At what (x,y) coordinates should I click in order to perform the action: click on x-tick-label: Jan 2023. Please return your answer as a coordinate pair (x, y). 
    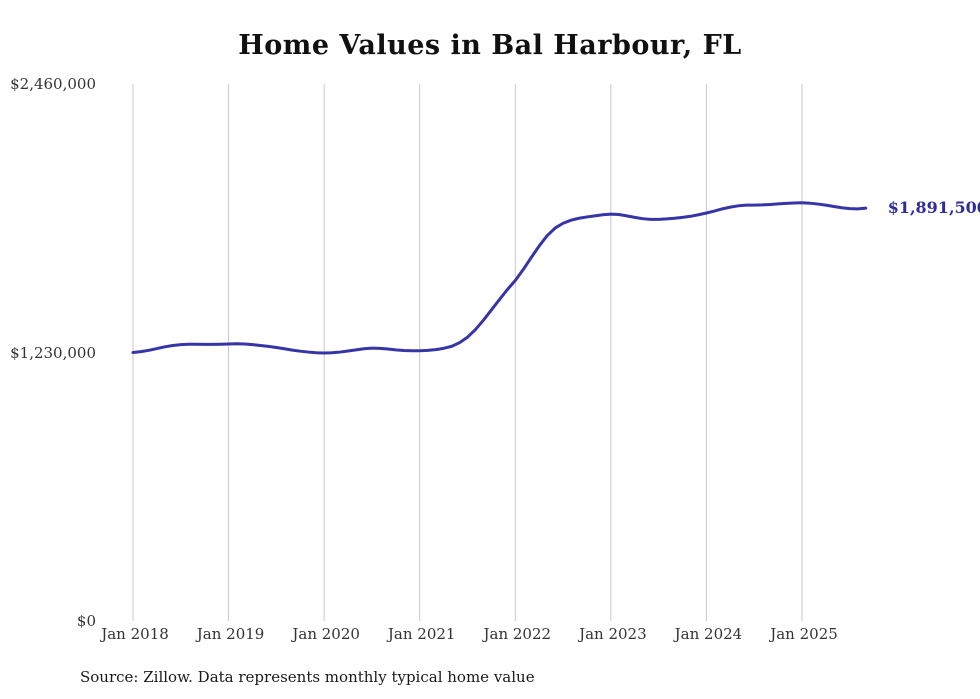
    Looking at the image, I should click on (613, 634).